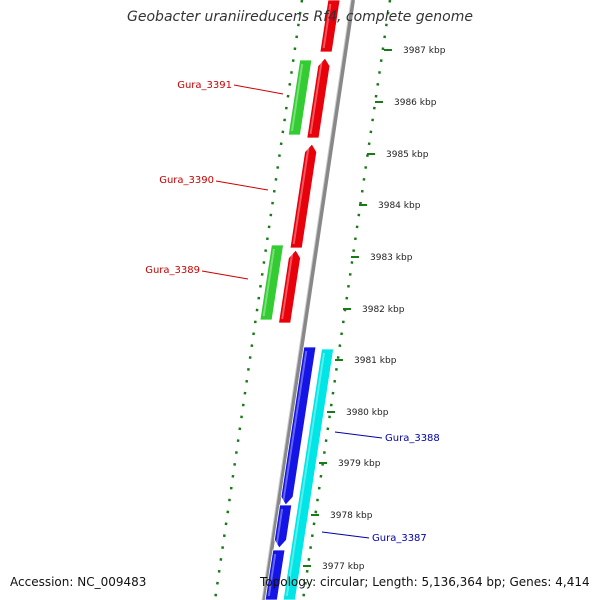 Image resolution: width=600 pixels, height=600 pixels. I want to click on accession-text: Accession: NC_009483, so click(78, 582).